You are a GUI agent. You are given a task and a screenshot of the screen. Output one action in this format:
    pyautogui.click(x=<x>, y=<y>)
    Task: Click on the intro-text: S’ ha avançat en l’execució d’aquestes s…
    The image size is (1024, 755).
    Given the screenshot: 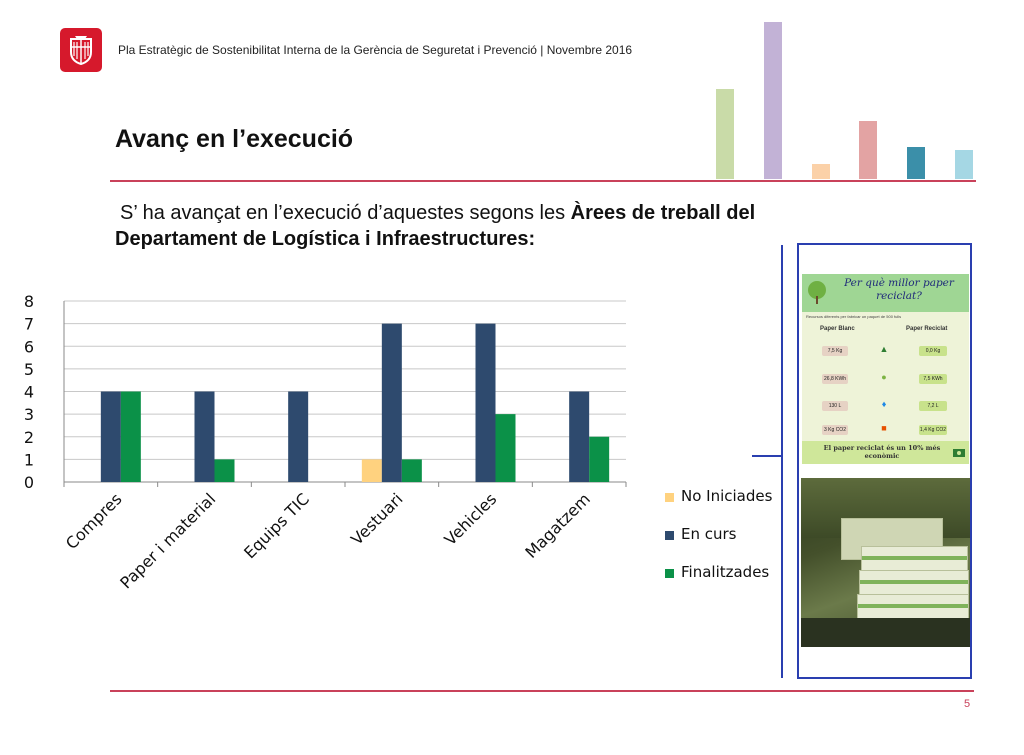 What is the action you would take?
    pyautogui.click(x=455, y=226)
    